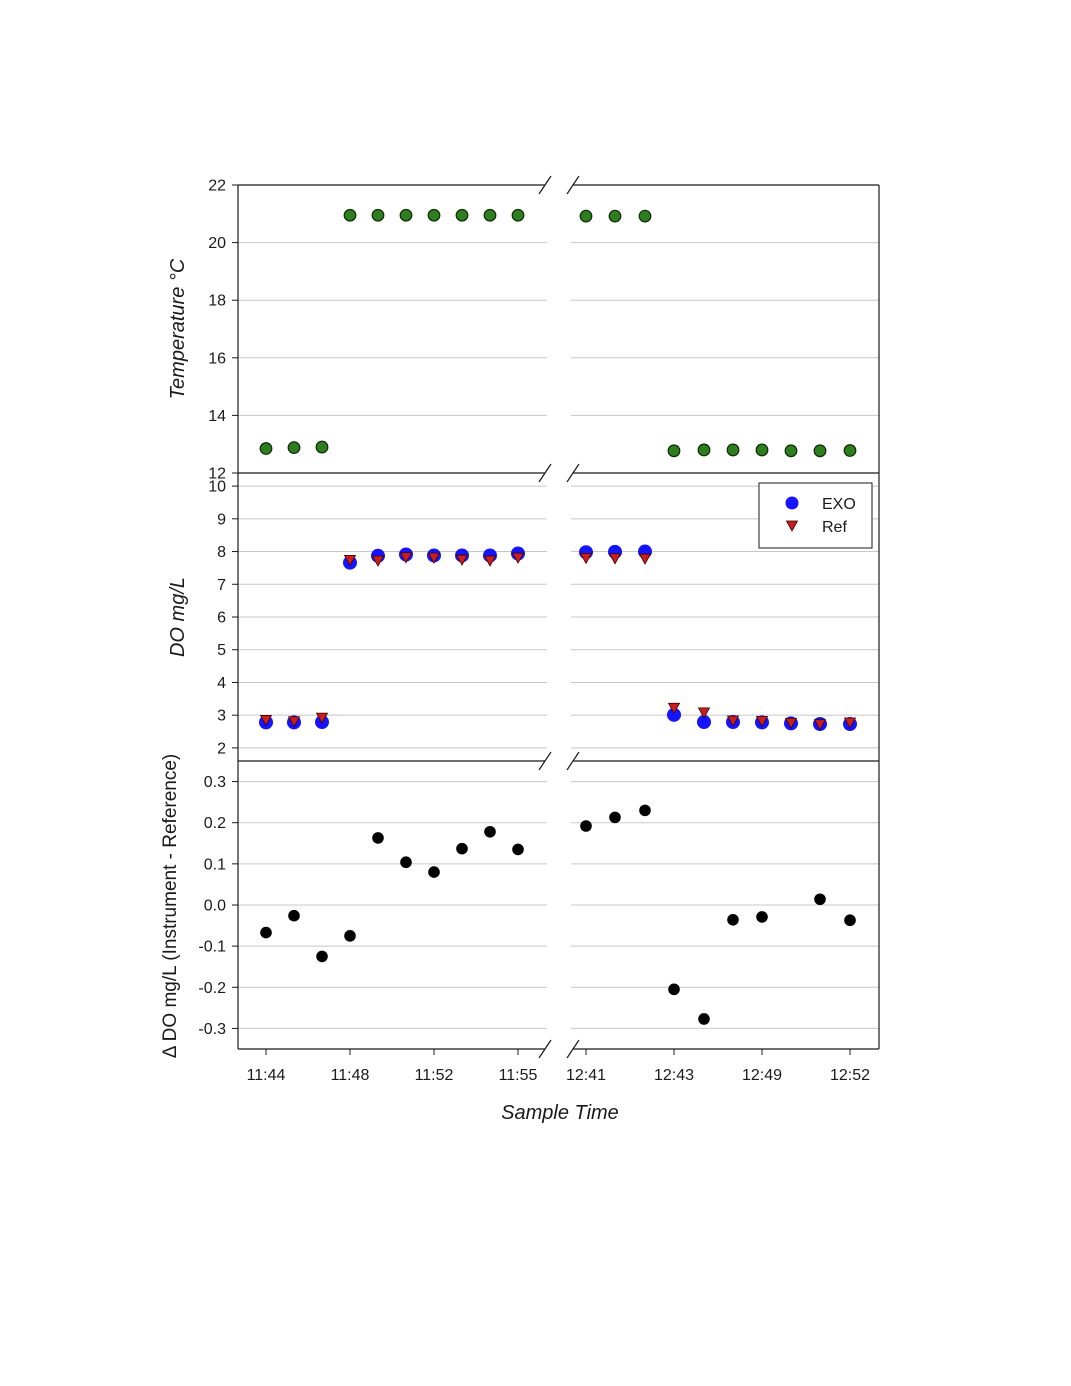 The height and width of the screenshot is (1386, 1071). Describe the element at coordinates (221, 552) in the screenshot. I see `y-tick-label: 8` at that location.